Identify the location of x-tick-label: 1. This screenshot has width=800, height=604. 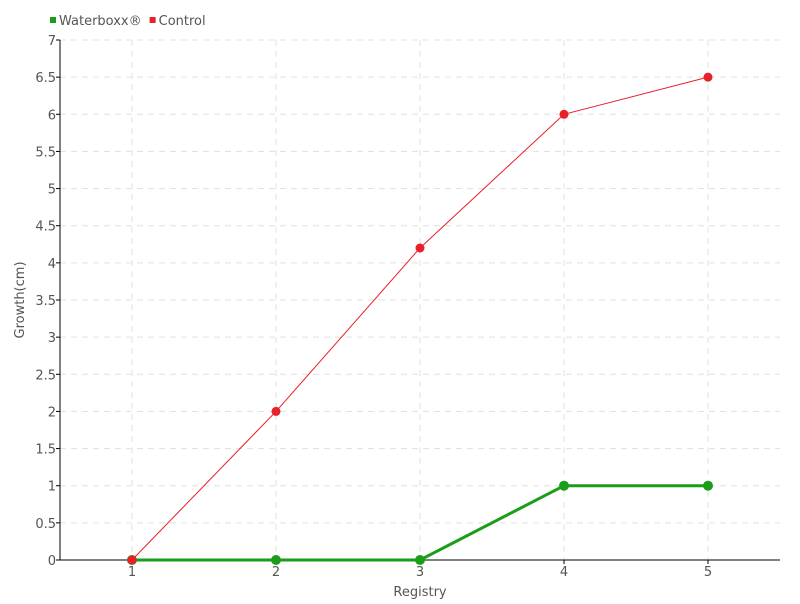
(132, 572).